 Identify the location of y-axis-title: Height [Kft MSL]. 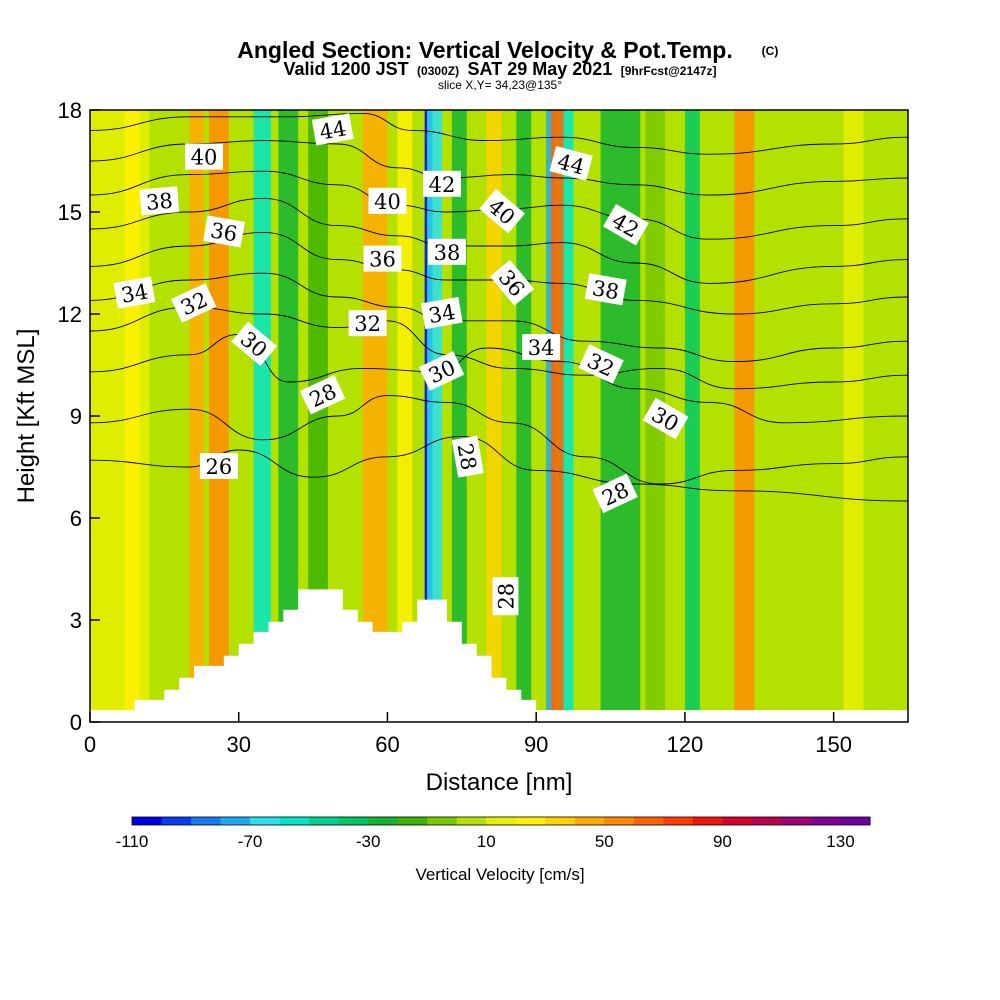
(26, 416).